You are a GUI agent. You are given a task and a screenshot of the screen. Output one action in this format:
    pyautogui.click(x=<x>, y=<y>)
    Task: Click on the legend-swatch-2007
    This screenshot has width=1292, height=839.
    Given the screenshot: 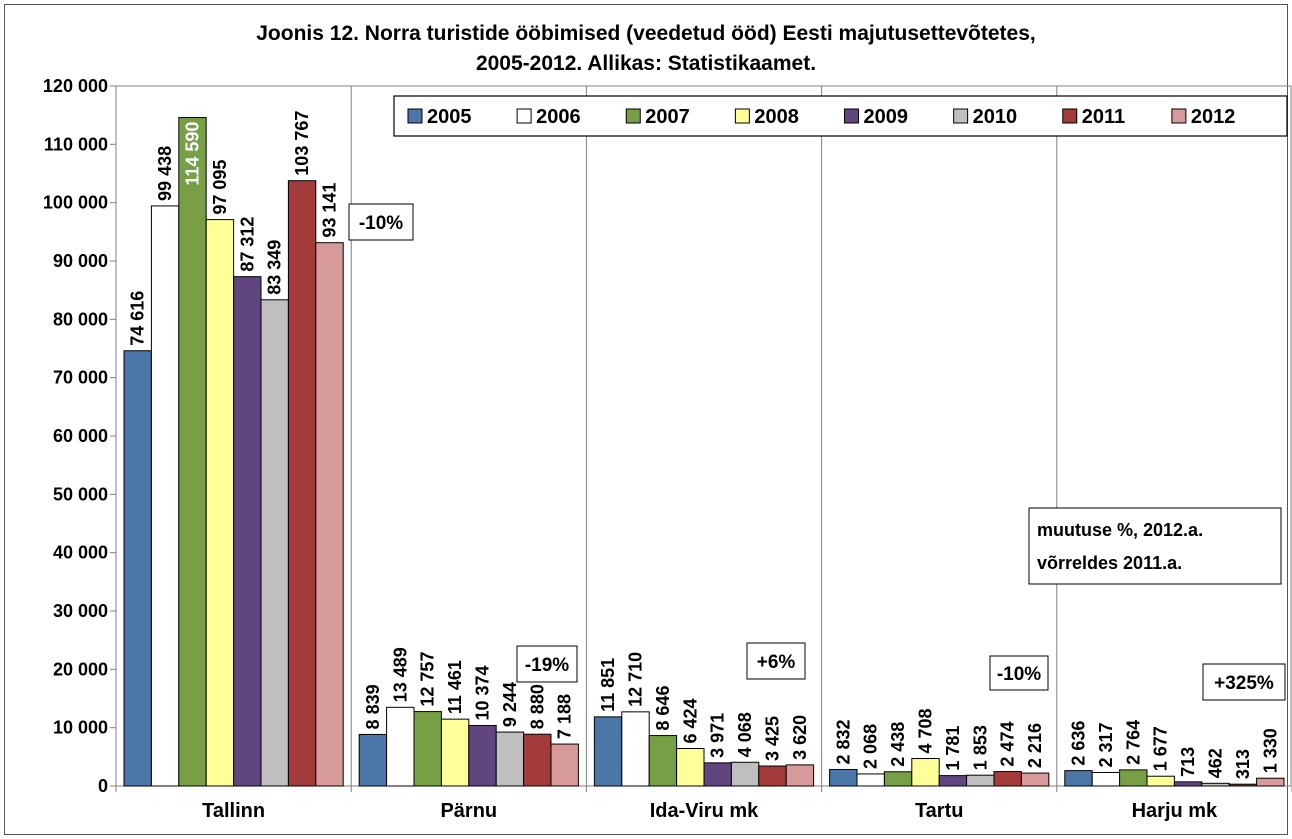 What is the action you would take?
    pyautogui.click(x=633, y=116)
    